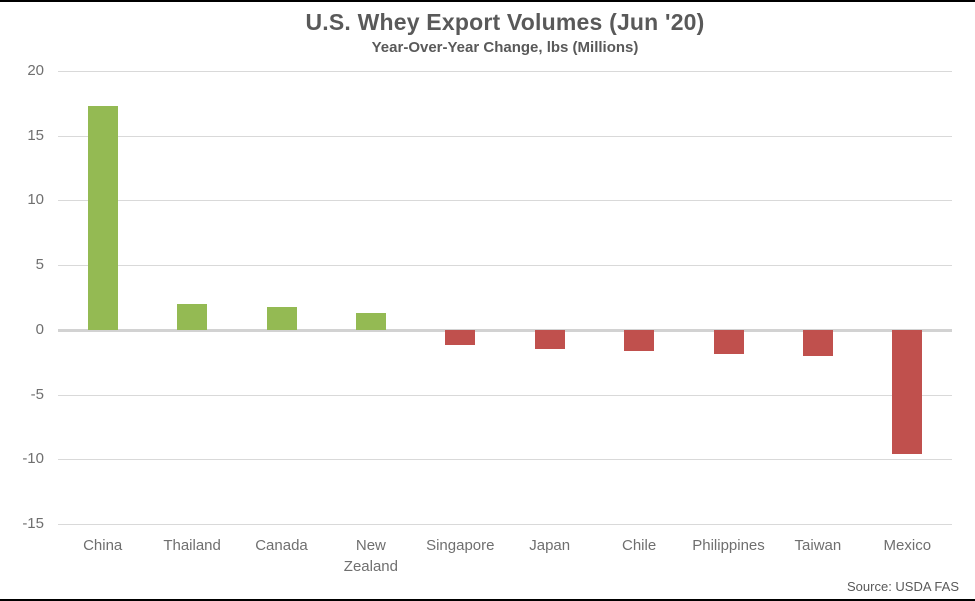  Describe the element at coordinates (192, 316) in the screenshot. I see `bar-thailand` at that location.